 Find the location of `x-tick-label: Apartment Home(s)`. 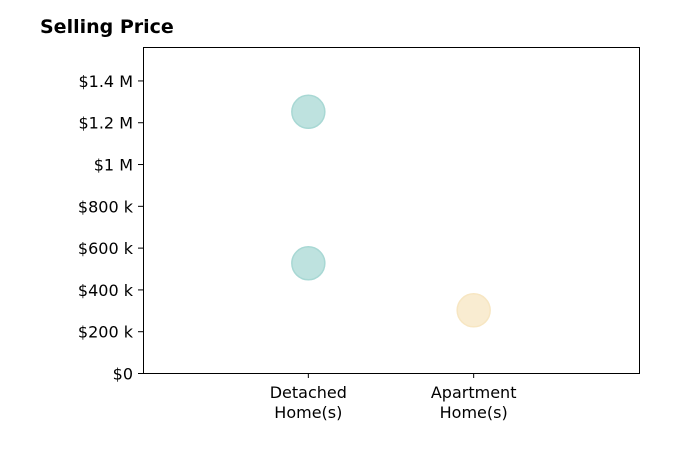

x-tick-label: Apartment Home(s) is located at coordinates (474, 402).